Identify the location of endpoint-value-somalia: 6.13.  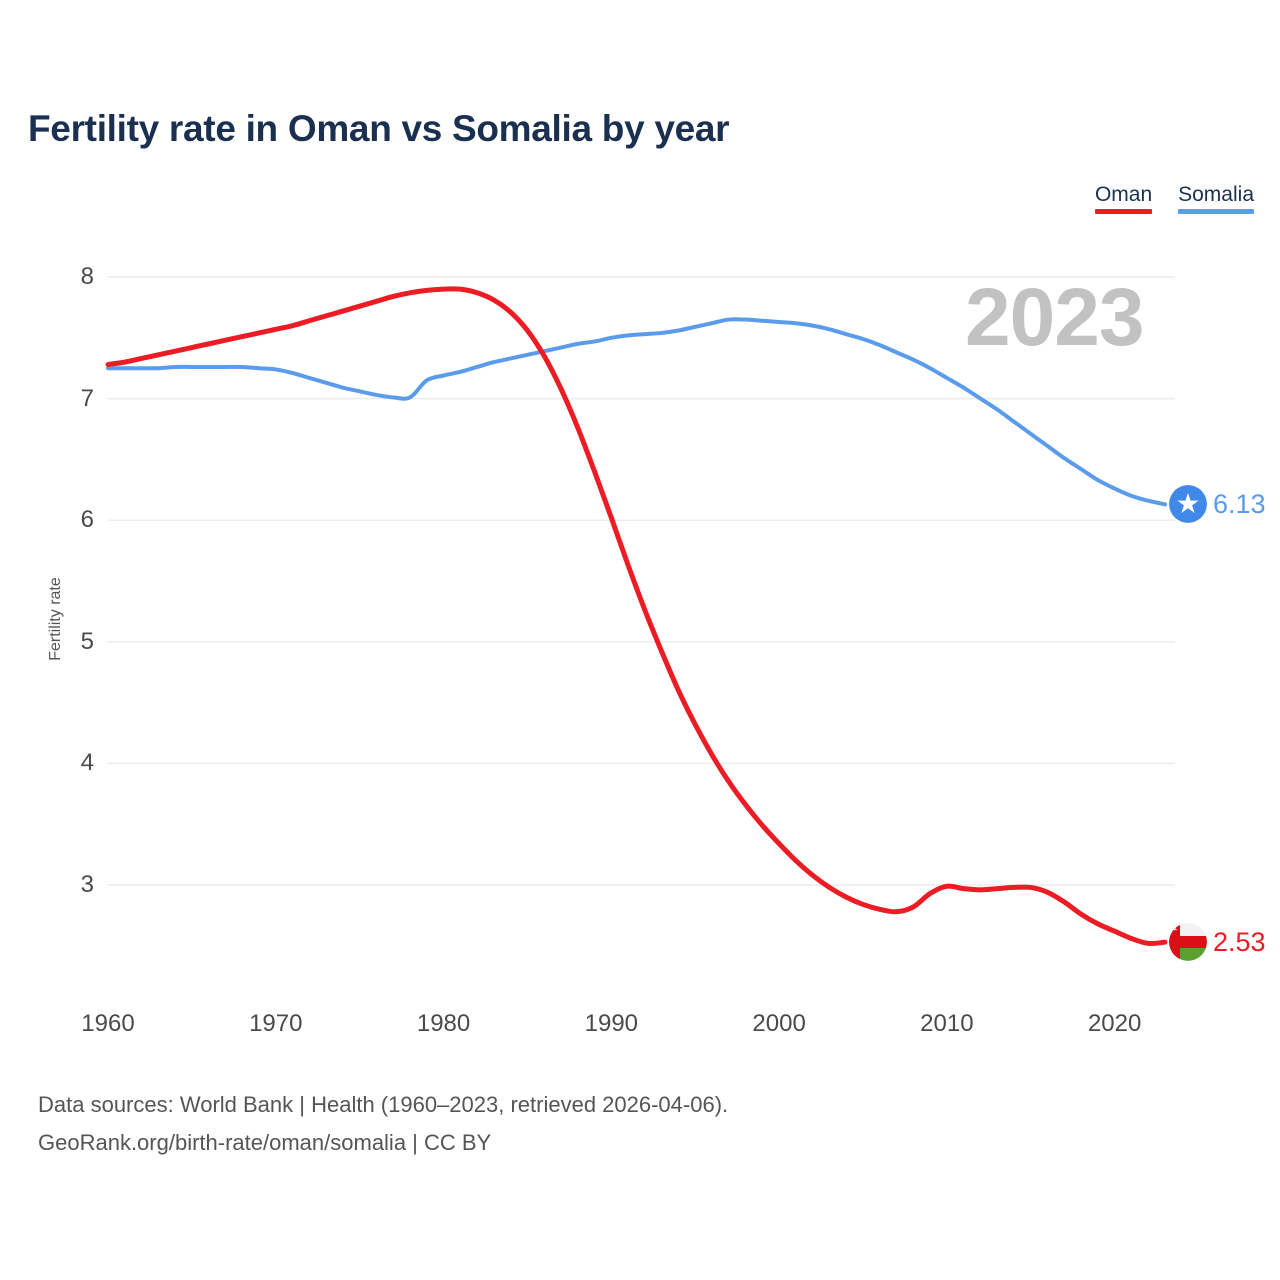
(1239, 503).